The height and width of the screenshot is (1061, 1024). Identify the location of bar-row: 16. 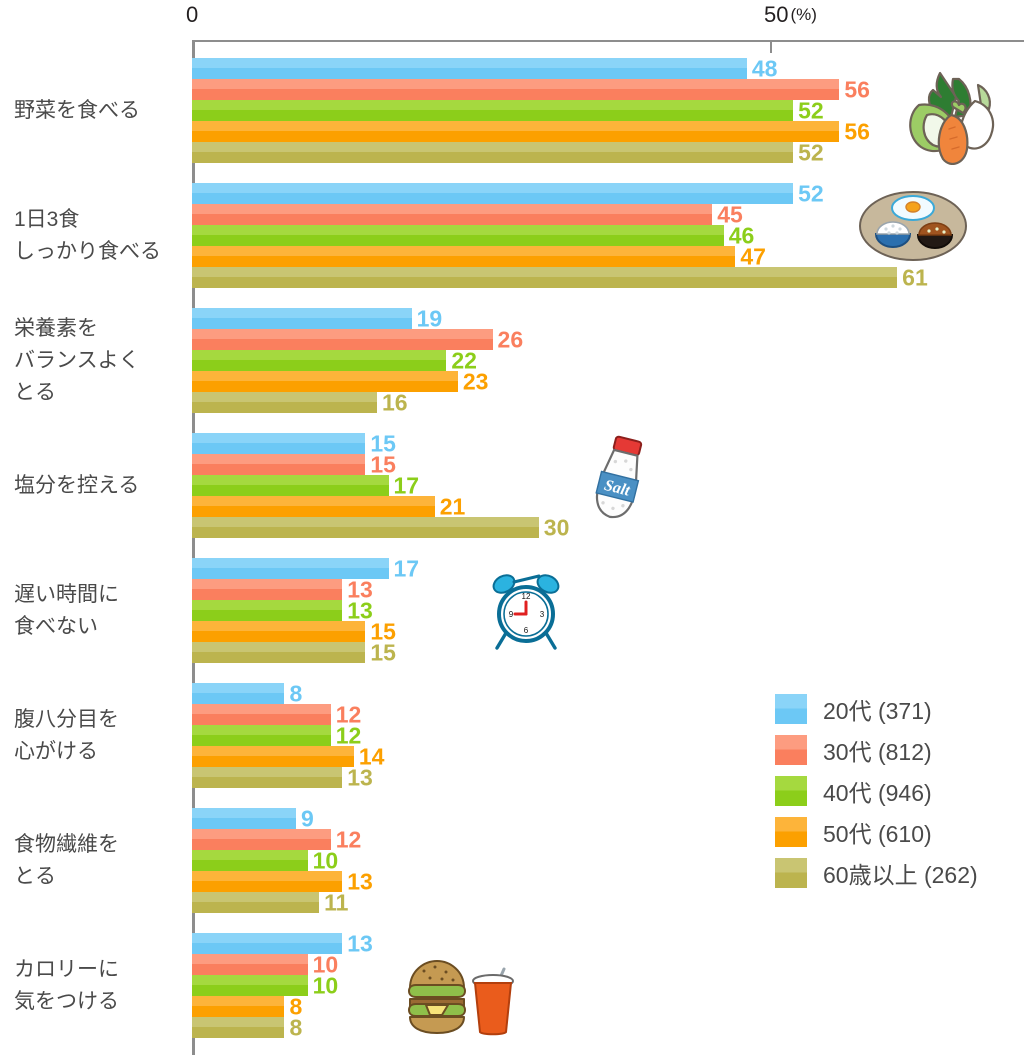
(608, 402).